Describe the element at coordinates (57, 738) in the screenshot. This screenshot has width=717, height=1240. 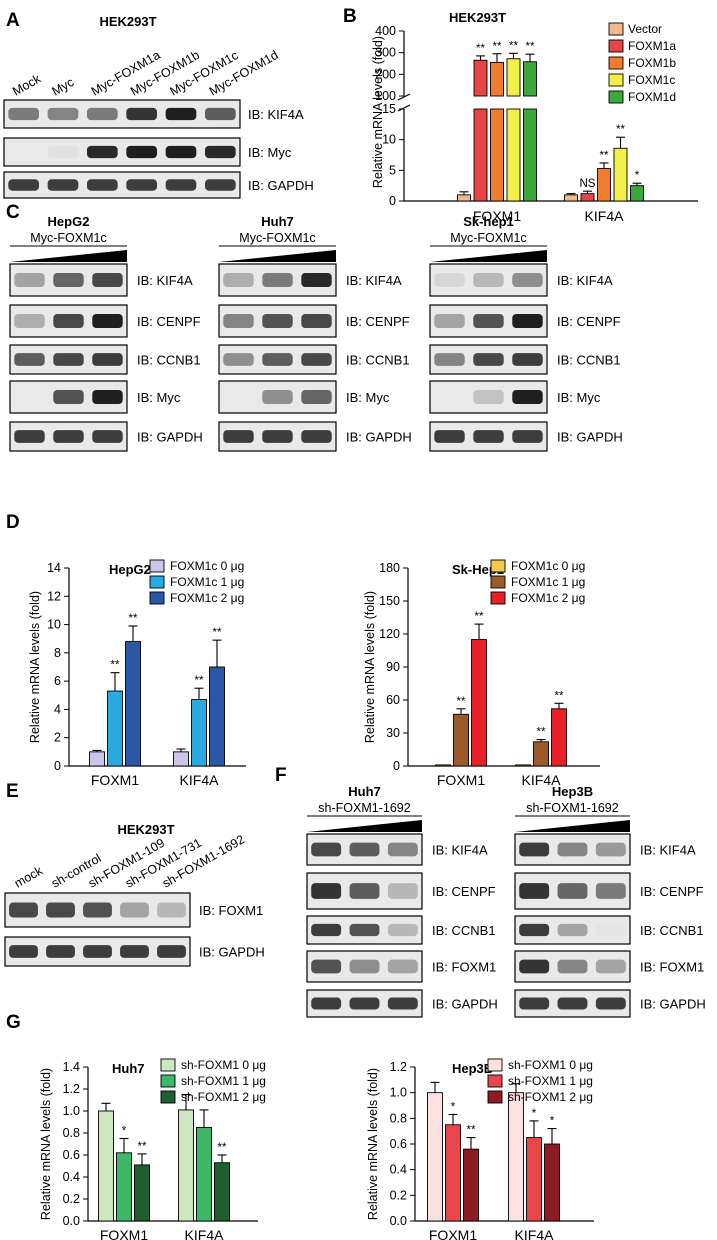
I see `y-tick-label: 2` at that location.